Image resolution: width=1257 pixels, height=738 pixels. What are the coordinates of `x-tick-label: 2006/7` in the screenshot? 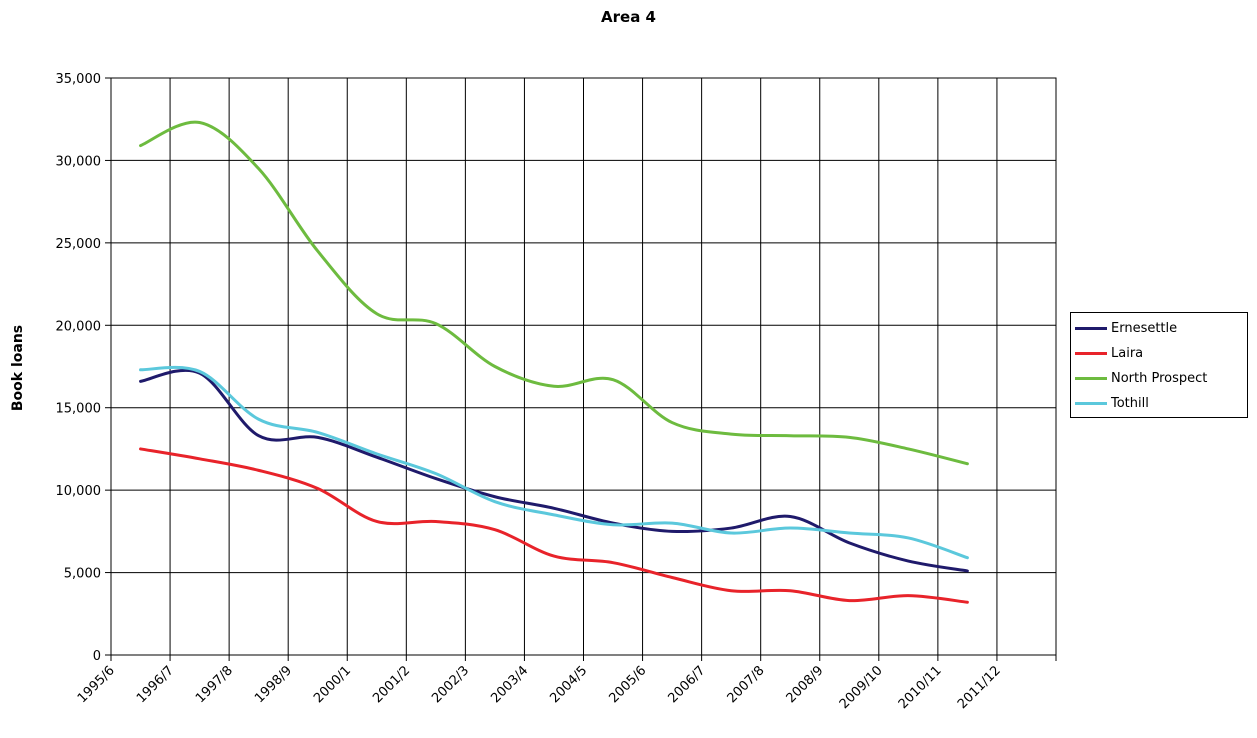 It's located at (686, 684).